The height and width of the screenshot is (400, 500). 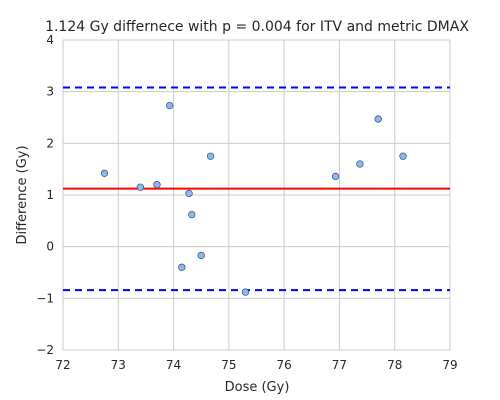 I want to click on x-tick-label: 78, so click(x=394, y=365).